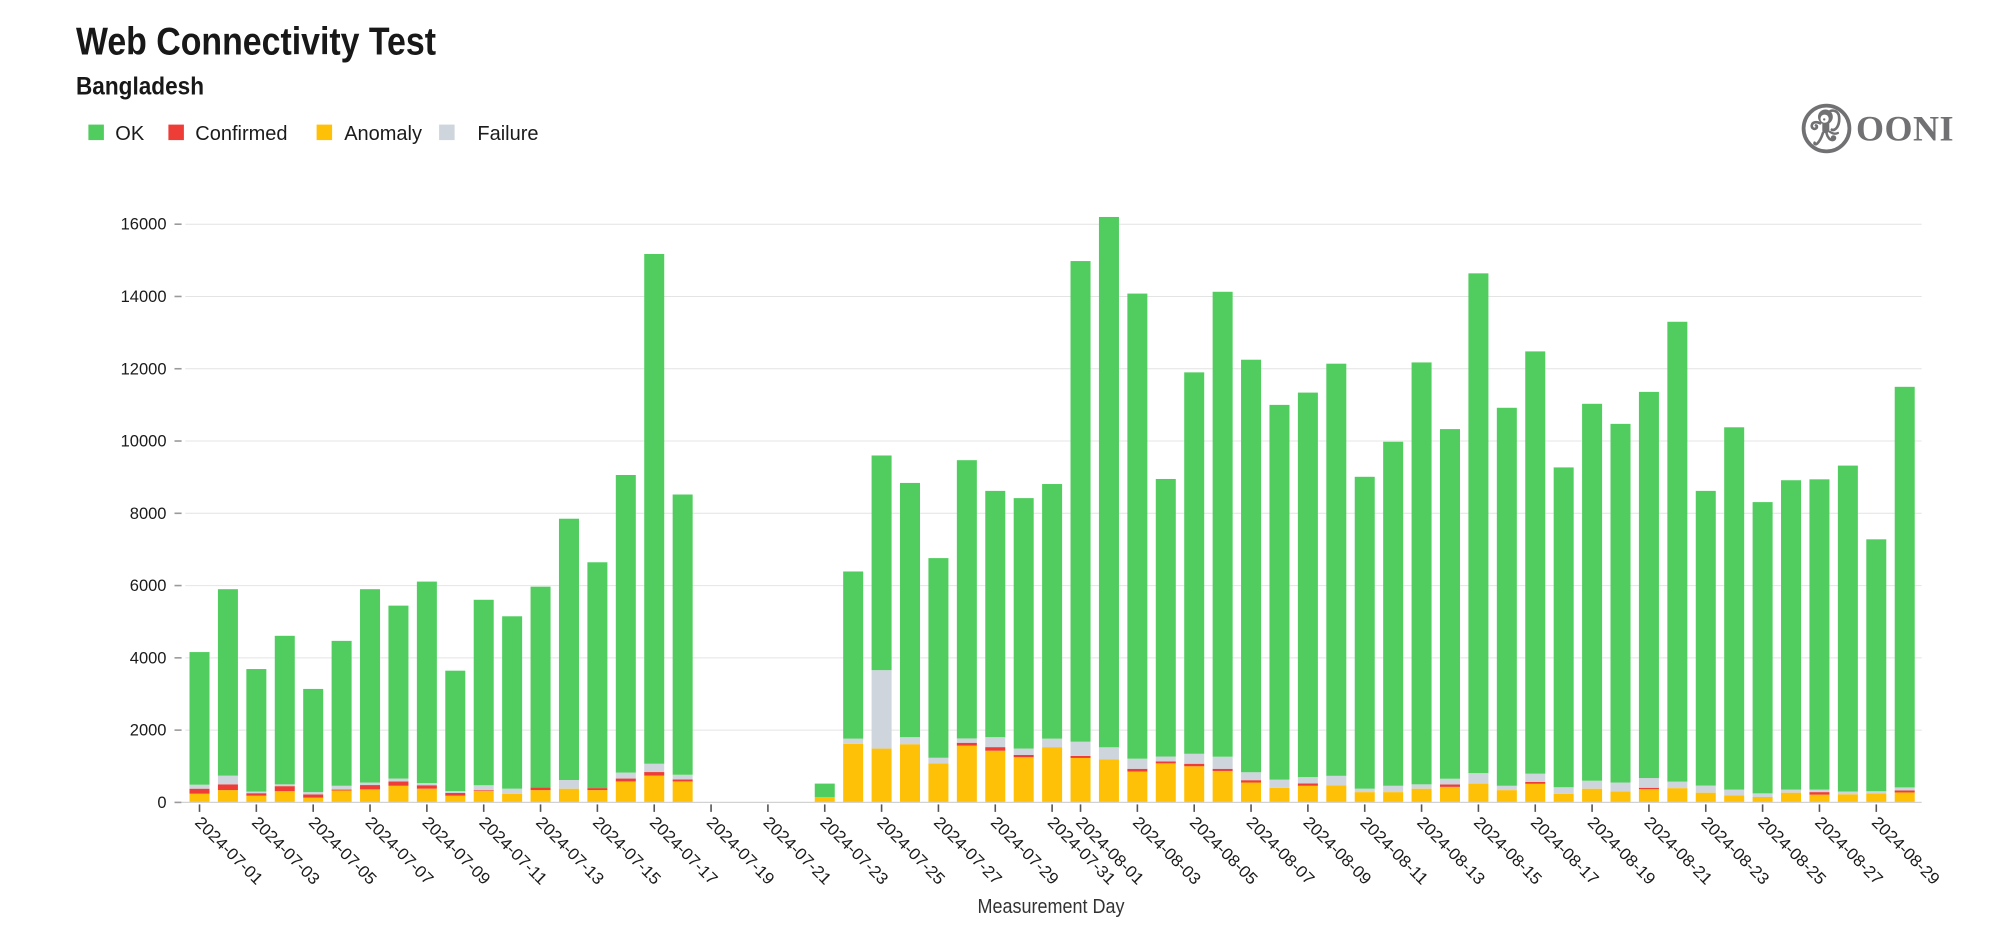  Describe the element at coordinates (144, 297) in the screenshot. I see `svg-text: 14000` at that location.